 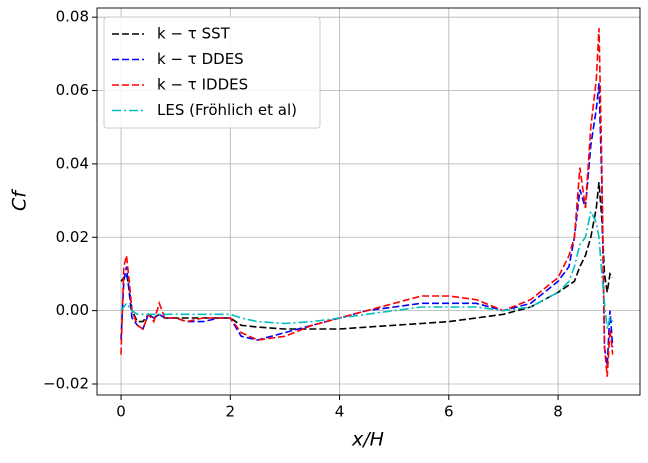 What do you see at coordinates (340, 412) in the screenshot?
I see `x-tick-label: 4` at bounding box center [340, 412].